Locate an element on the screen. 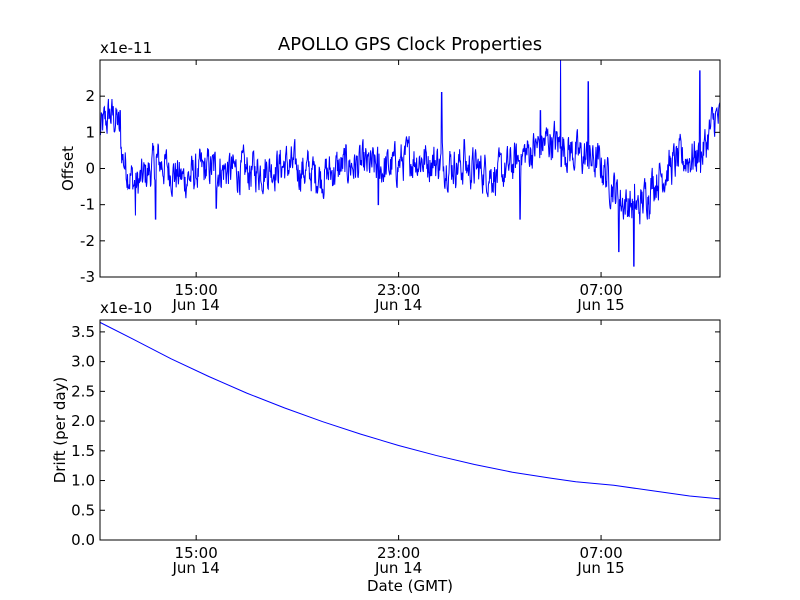  offset-y-tick-label: -2 is located at coordinates (87, 241).